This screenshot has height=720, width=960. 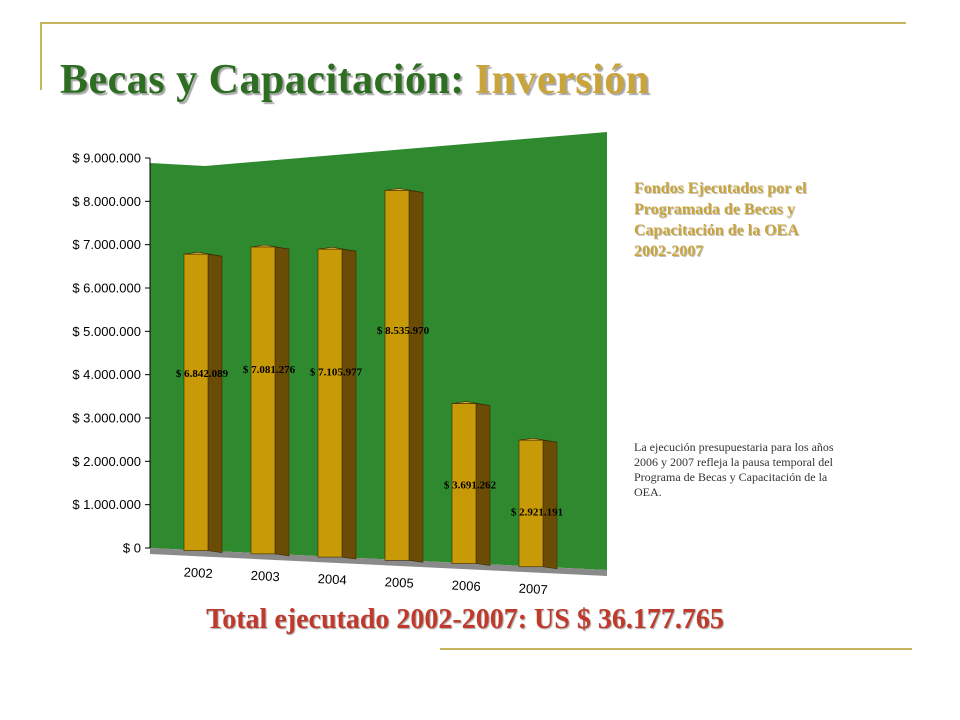 I want to click on page-title: Becas y Capacitación: Inversión, so click(x=355, y=80).